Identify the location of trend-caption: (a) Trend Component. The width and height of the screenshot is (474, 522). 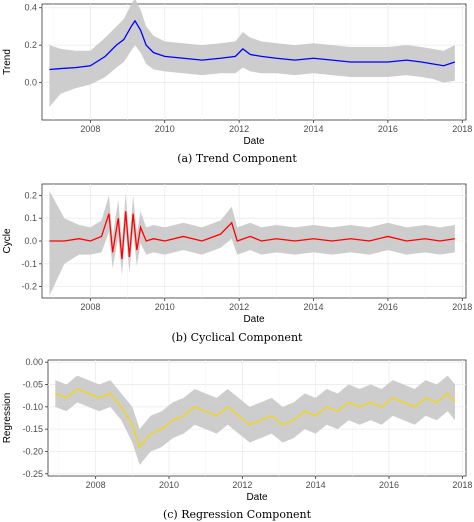
(237, 158).